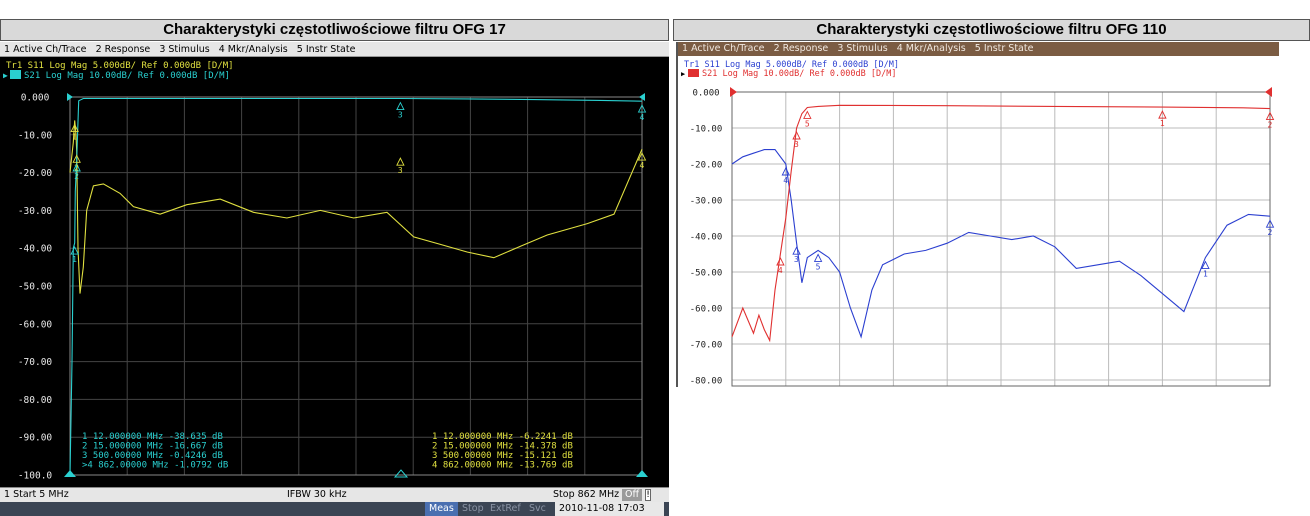 The width and height of the screenshot is (1310, 516). I want to click on left-y-tick-label: -50.00, so click(35, 287).